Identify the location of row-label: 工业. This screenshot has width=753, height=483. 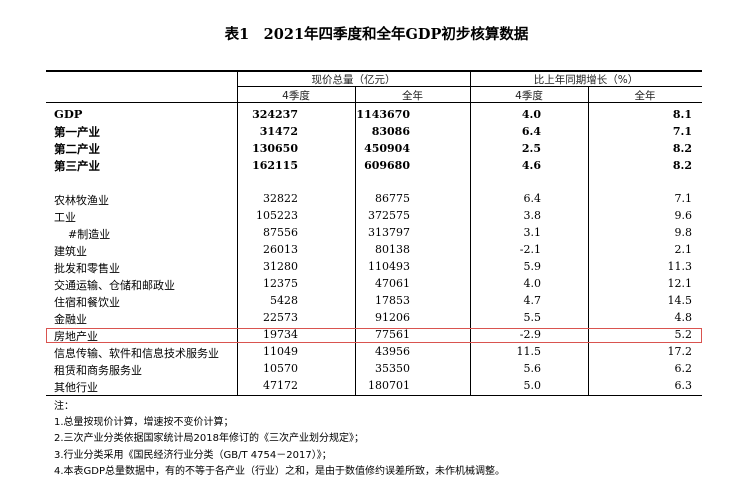
(65, 217).